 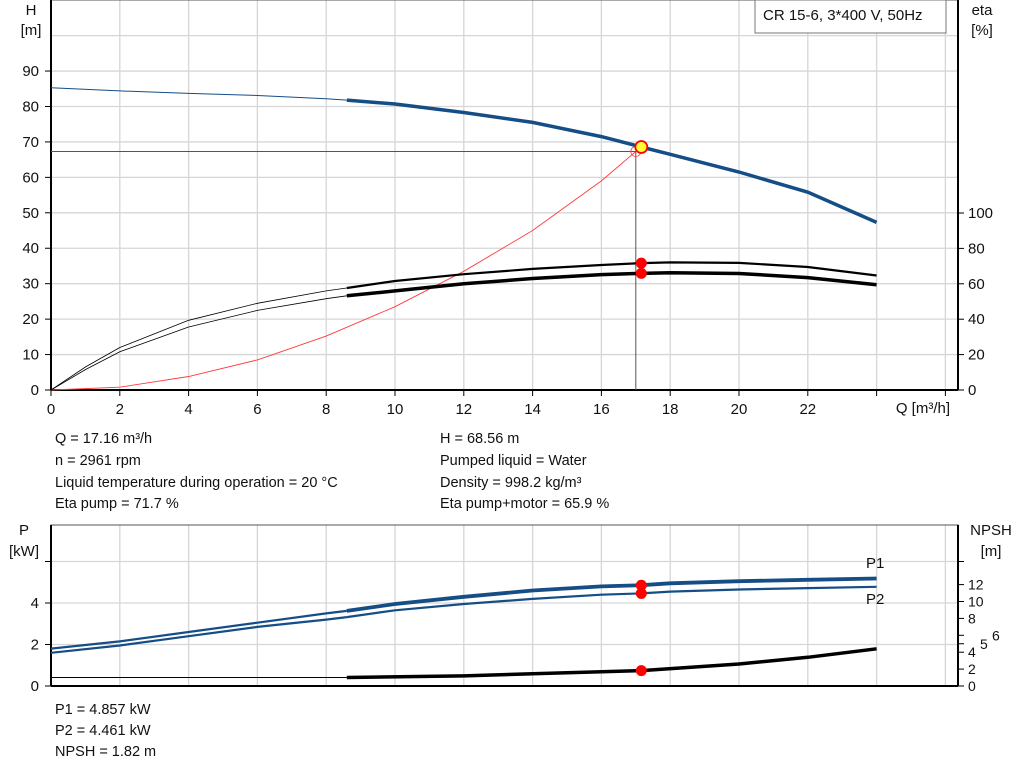 What do you see at coordinates (30, 142) in the screenshot?
I see `y-tick-label-left: 70` at bounding box center [30, 142].